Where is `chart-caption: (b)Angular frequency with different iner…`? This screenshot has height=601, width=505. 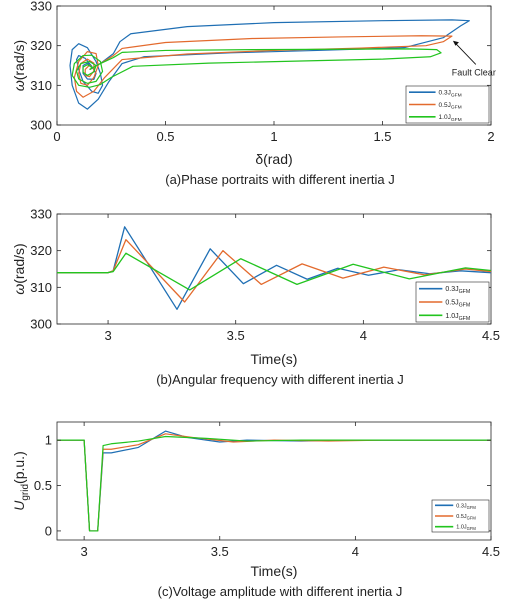
chart-caption: (b)Angular frequency with different iner… is located at coordinates (280, 379).